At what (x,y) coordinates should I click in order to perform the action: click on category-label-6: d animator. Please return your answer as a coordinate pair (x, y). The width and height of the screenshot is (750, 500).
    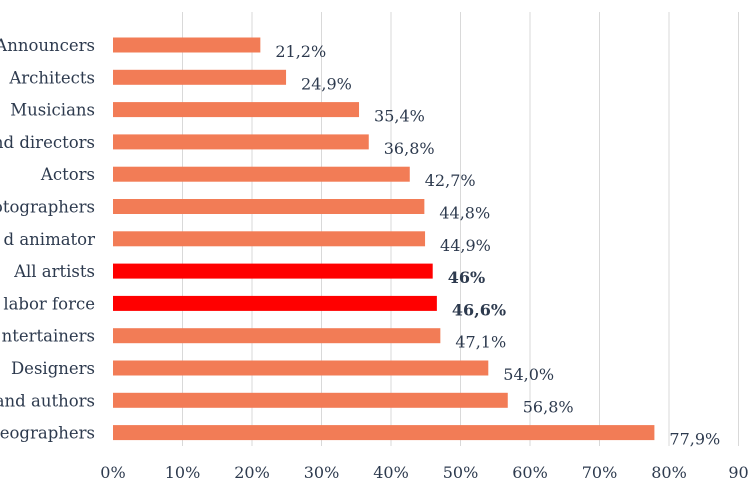
    Looking at the image, I should click on (50, 239).